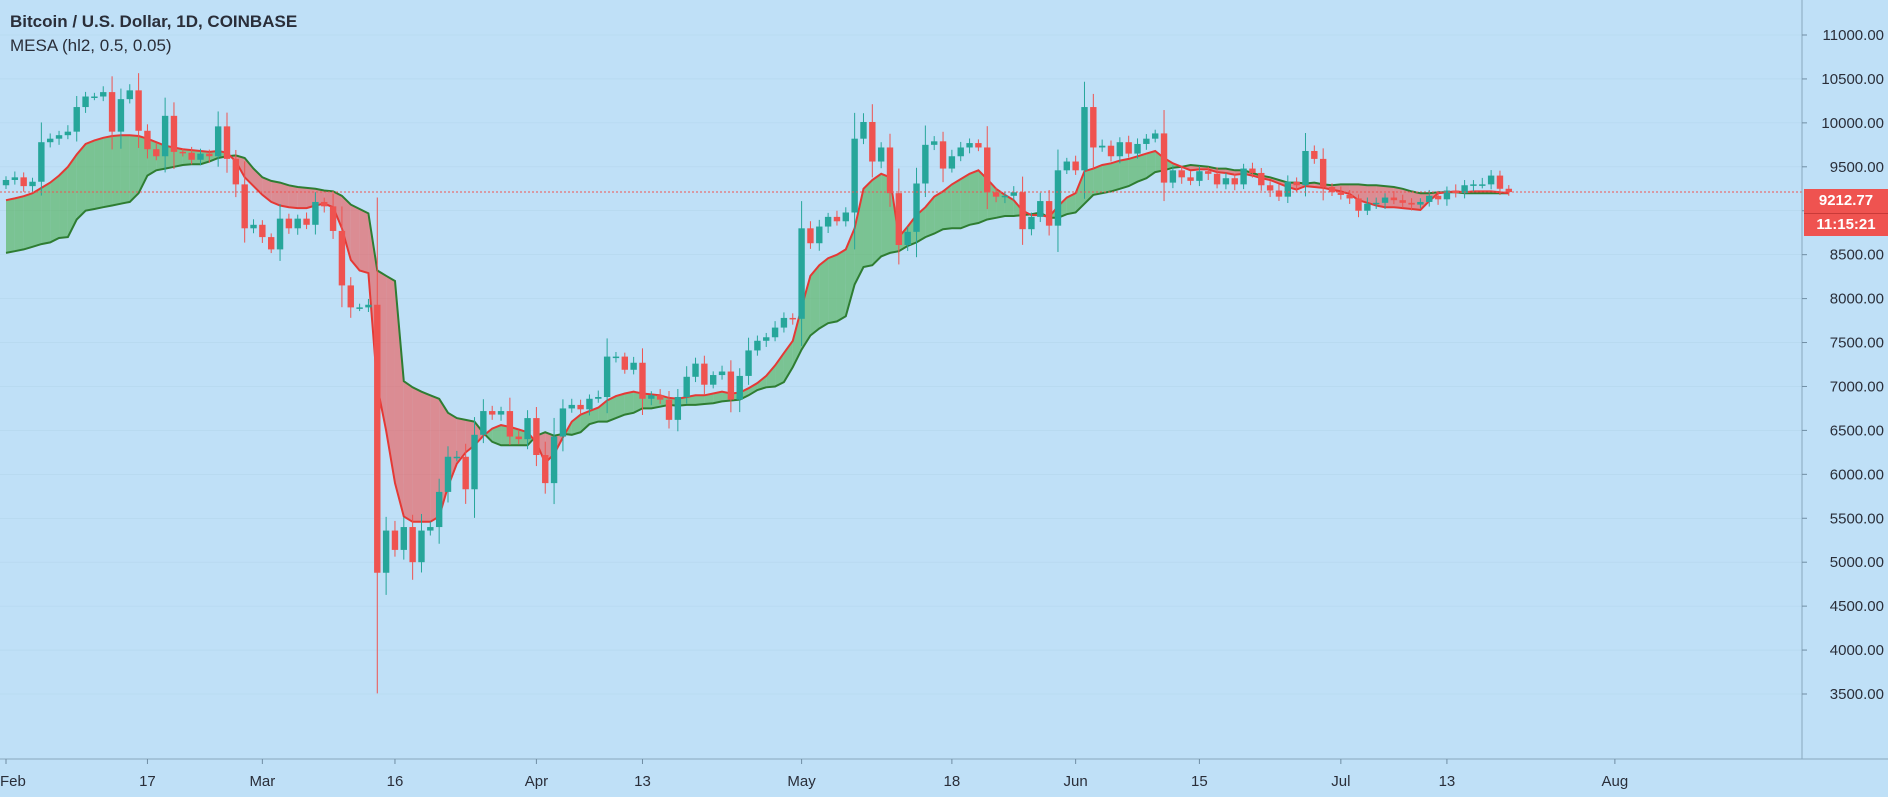 The image size is (1888, 797). I want to click on price-tick-label: 5500.00, so click(1857, 518).